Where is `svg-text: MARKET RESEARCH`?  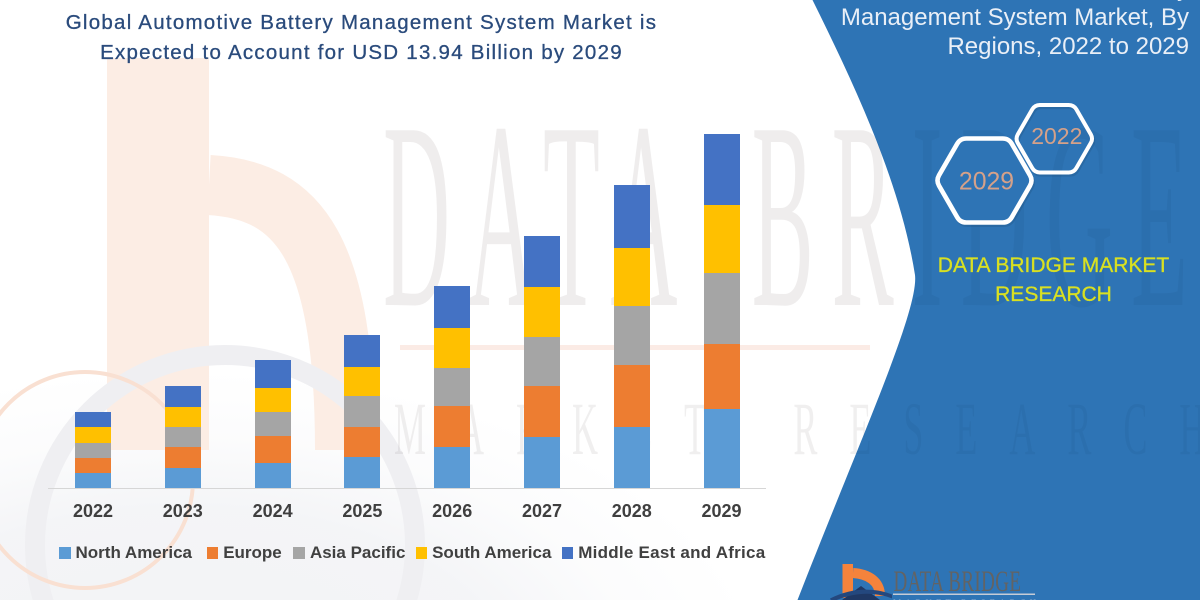 svg-text: MARKET RESEARCH is located at coordinates (966, 599).